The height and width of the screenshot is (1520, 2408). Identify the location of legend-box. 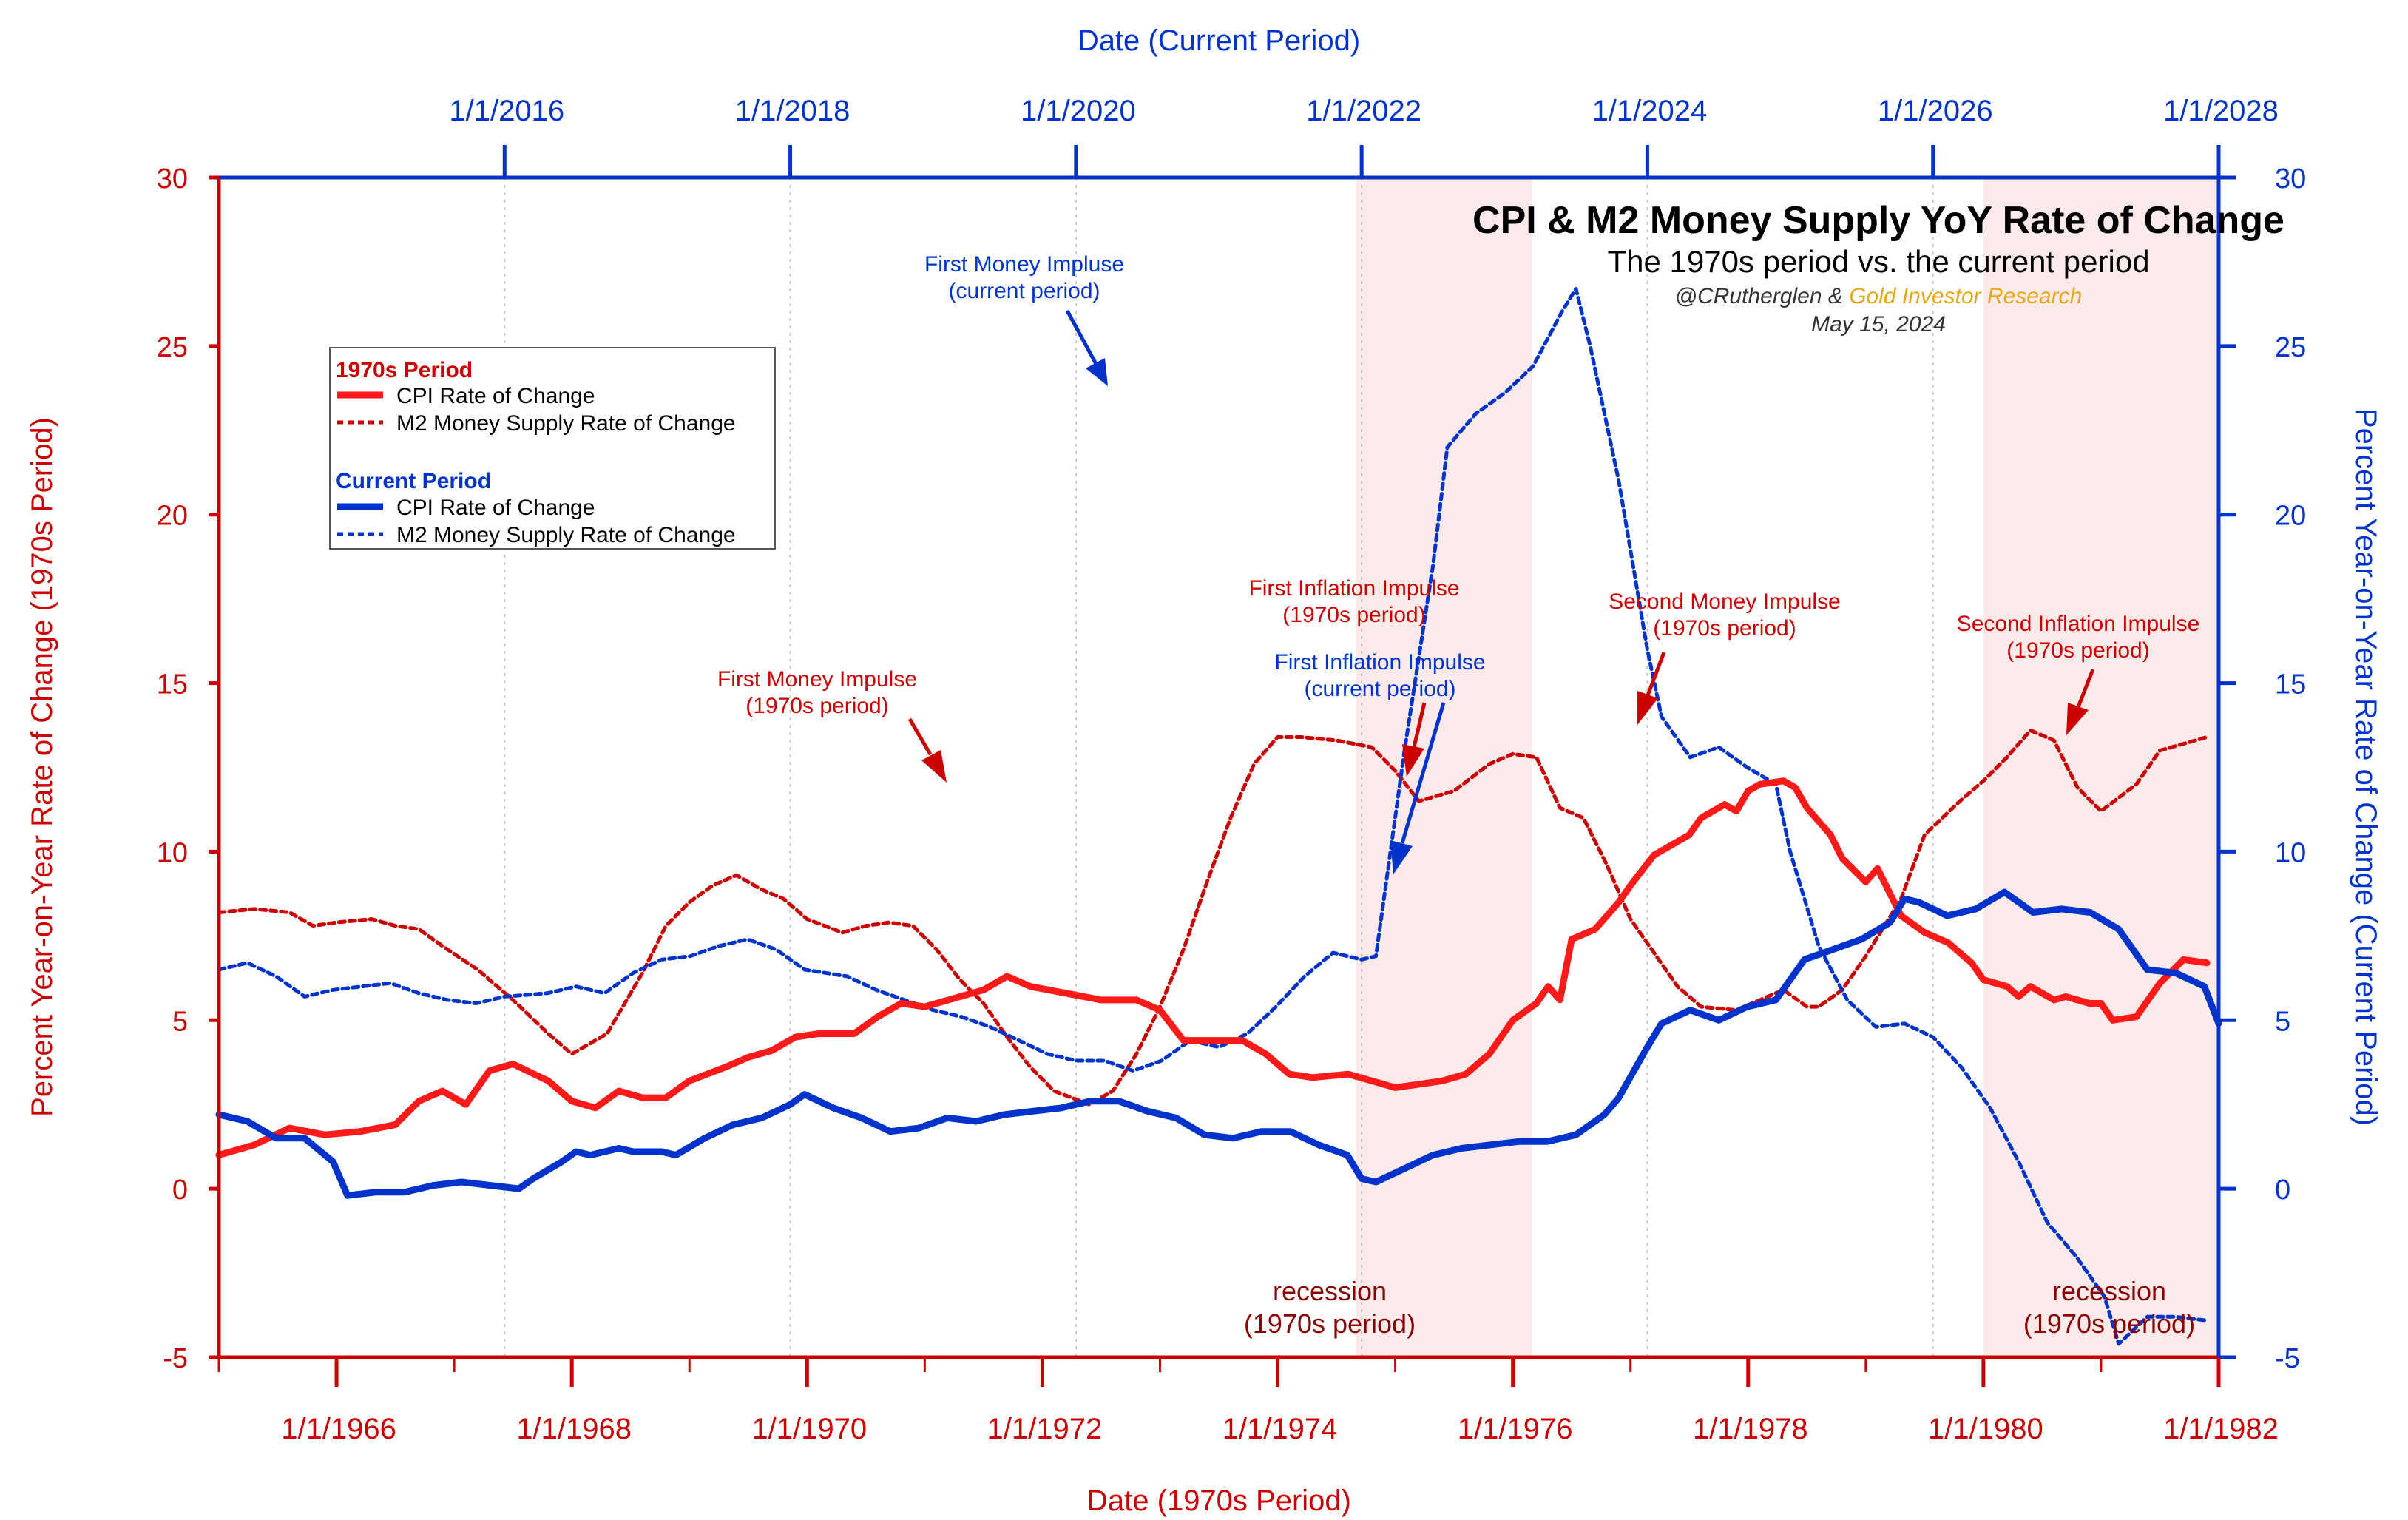
(552, 448).